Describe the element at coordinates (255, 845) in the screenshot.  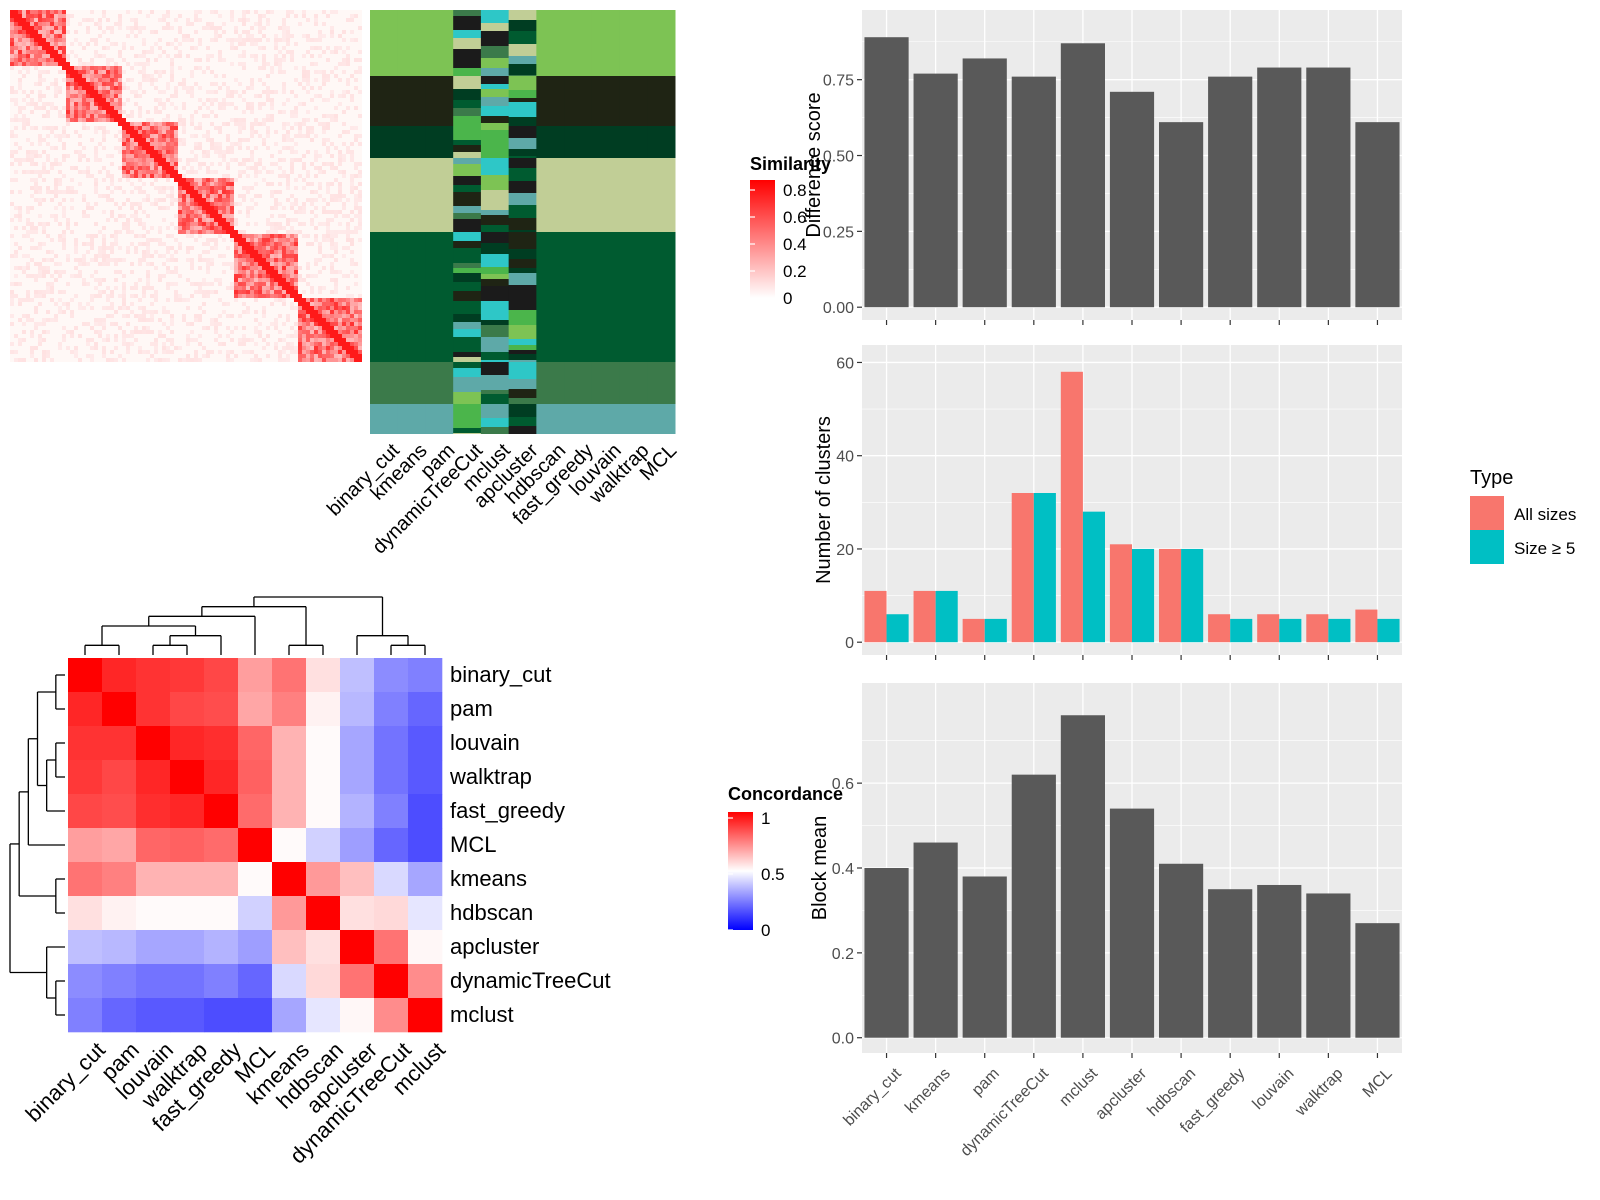
I see `concordance-heatmap` at that location.